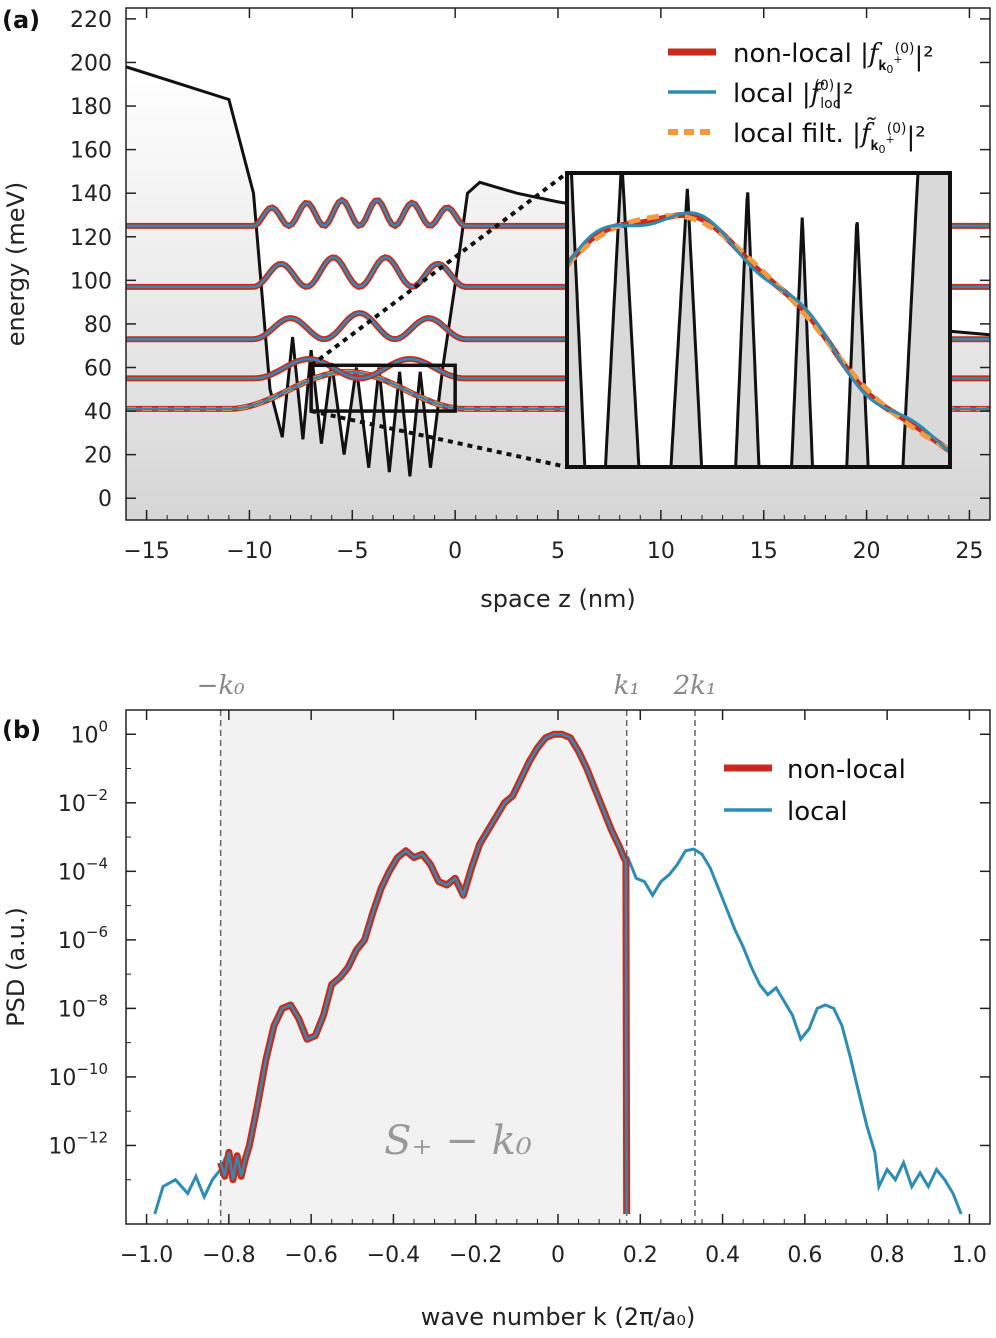 The width and height of the screenshot is (996, 1338). I want to click on inset-barrier-fill, so click(758, 320).